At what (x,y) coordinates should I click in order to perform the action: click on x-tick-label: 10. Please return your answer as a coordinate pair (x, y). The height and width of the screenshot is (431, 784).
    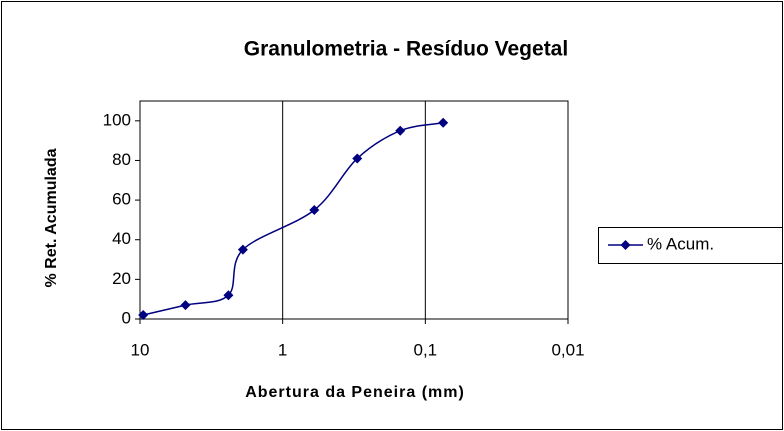
    Looking at the image, I should click on (140, 349).